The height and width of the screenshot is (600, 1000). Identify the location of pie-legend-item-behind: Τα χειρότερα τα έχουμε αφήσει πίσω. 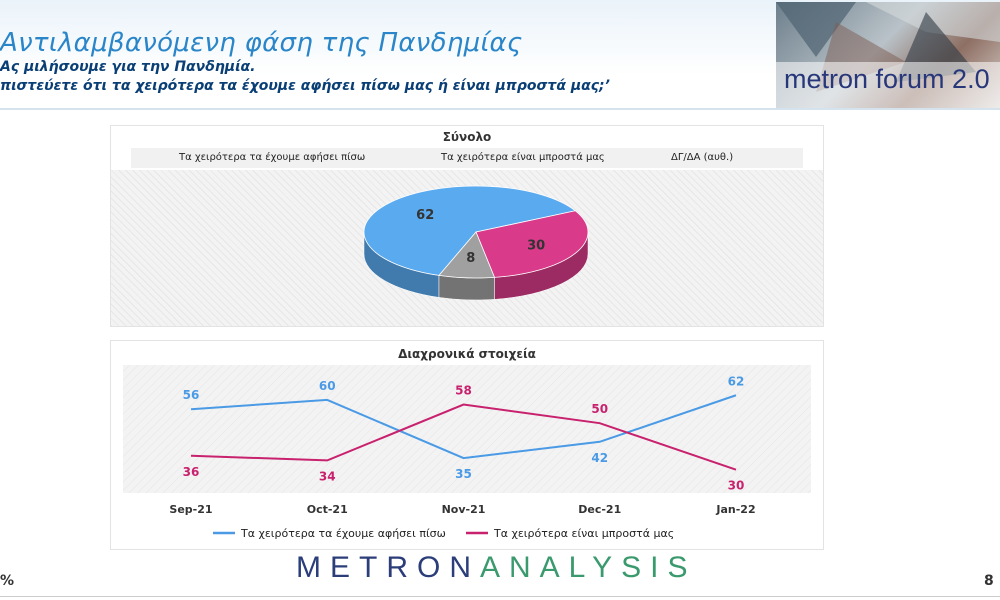
(272, 157).